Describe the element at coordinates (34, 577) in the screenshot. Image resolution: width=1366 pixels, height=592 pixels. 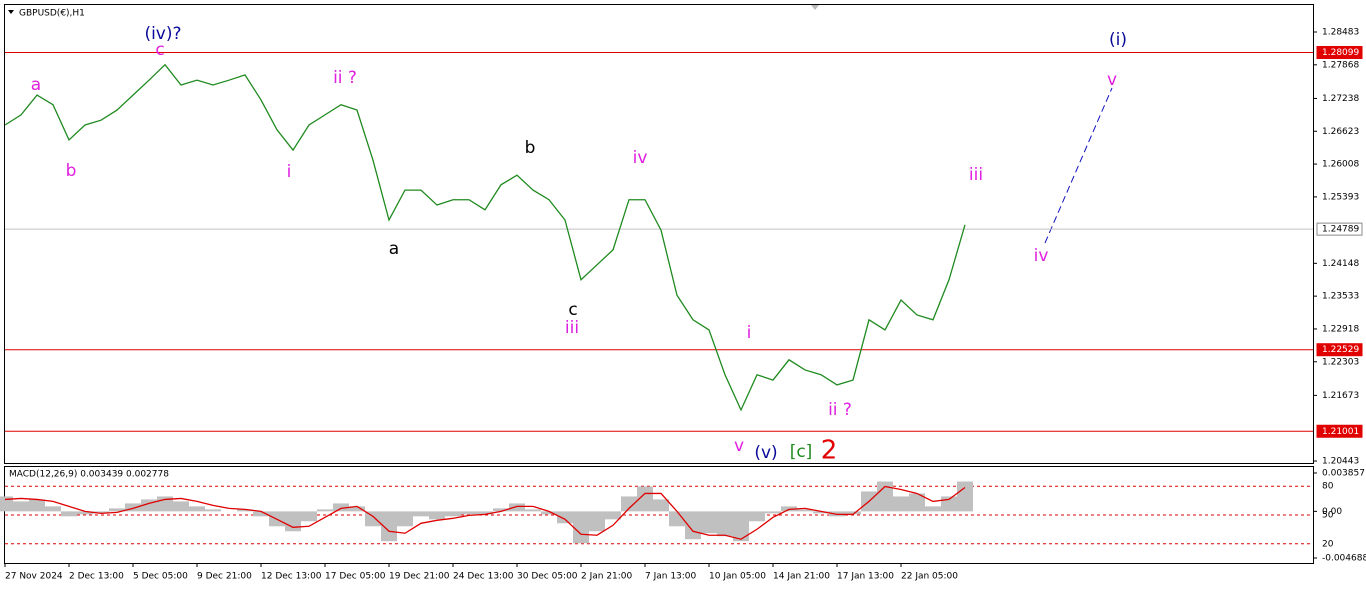
I see `x-tick-label: 27 Nov 2024` at that location.